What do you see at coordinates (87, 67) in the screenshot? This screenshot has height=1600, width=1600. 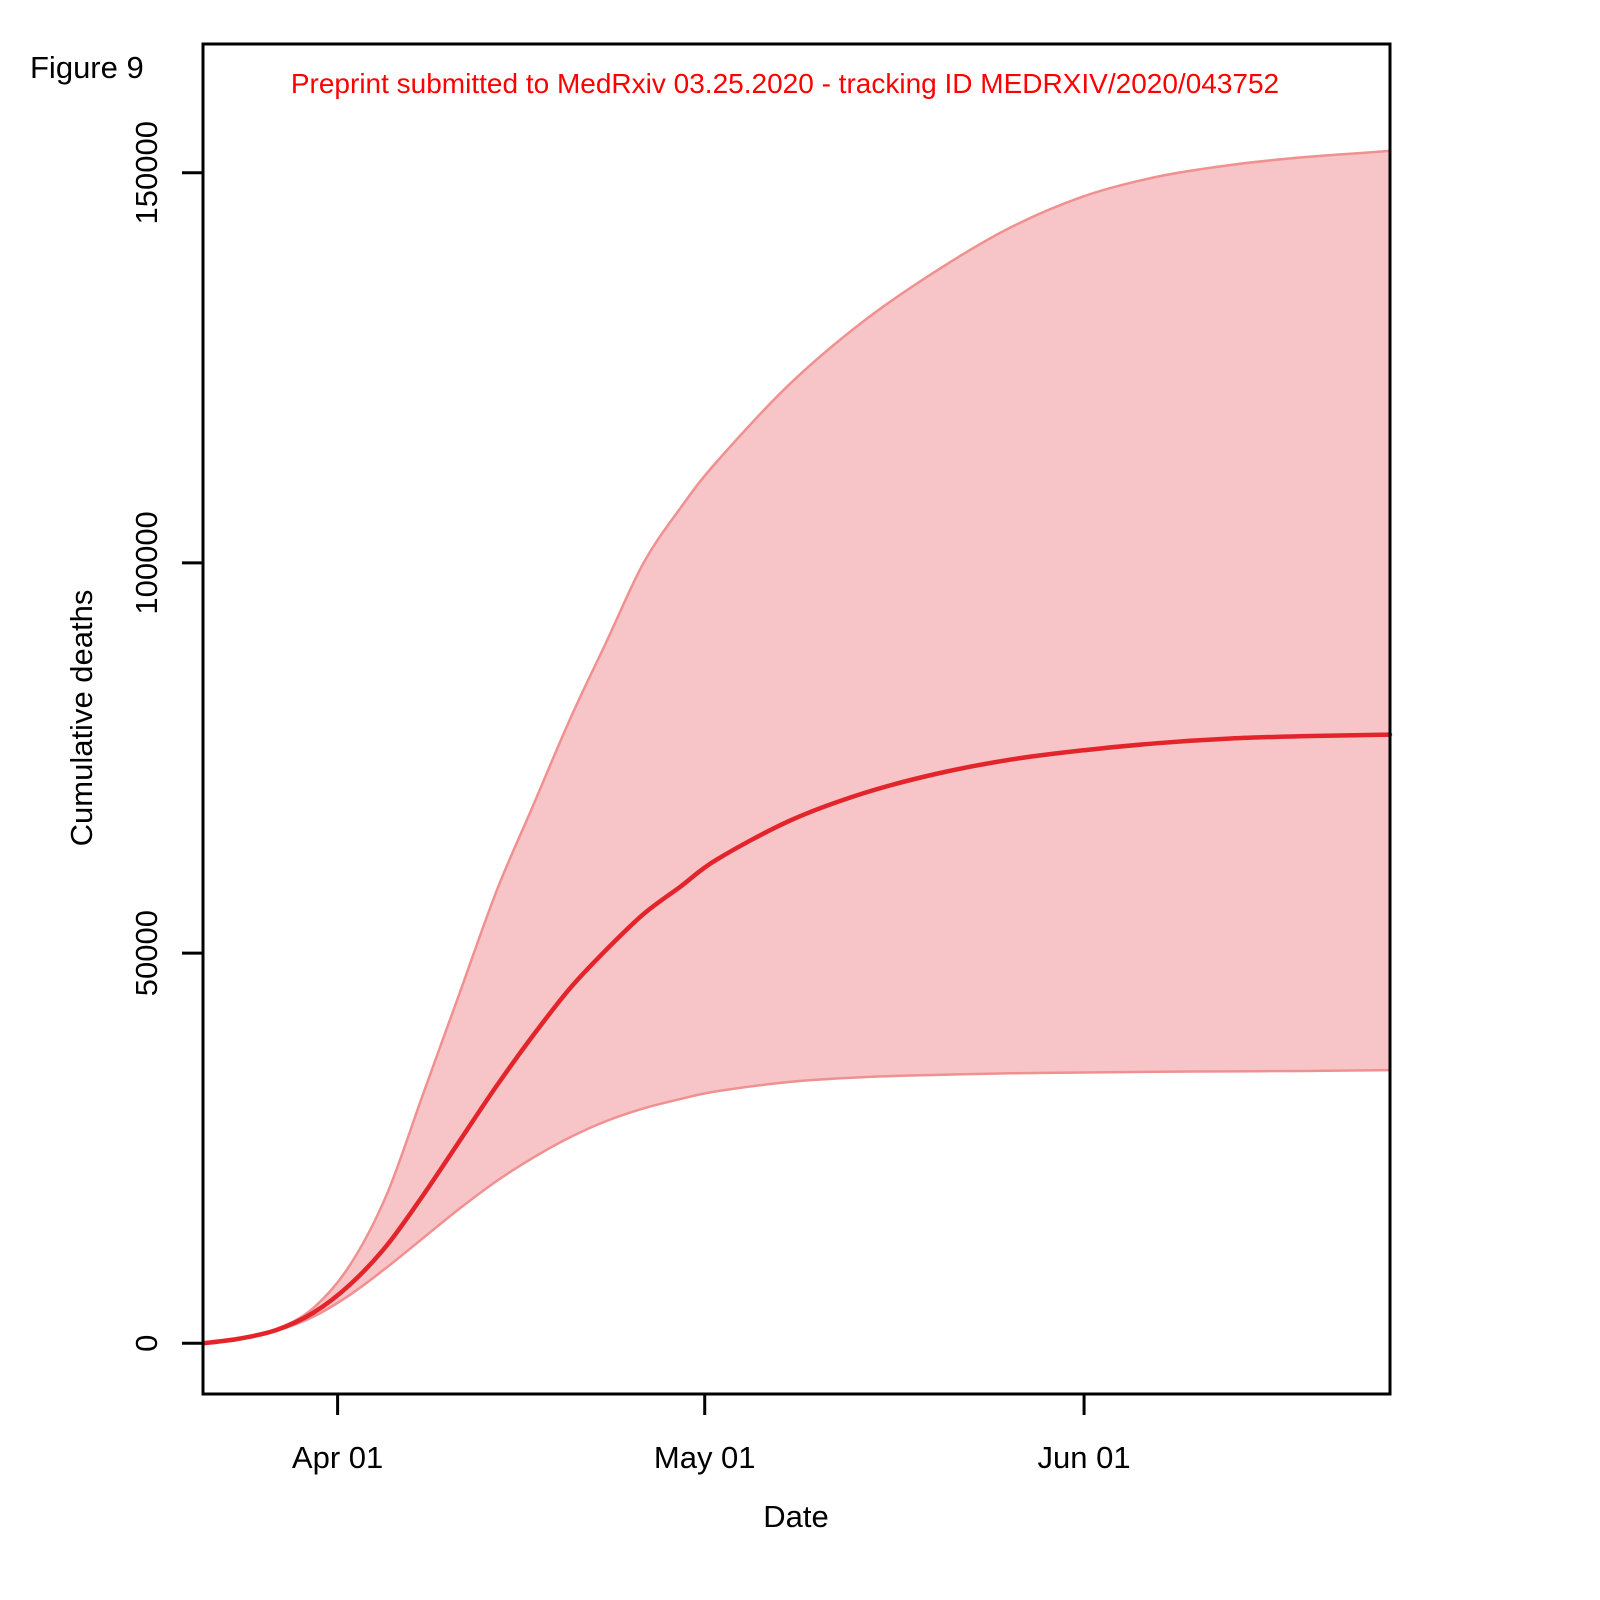 I see `figure-label: Figure 9` at bounding box center [87, 67].